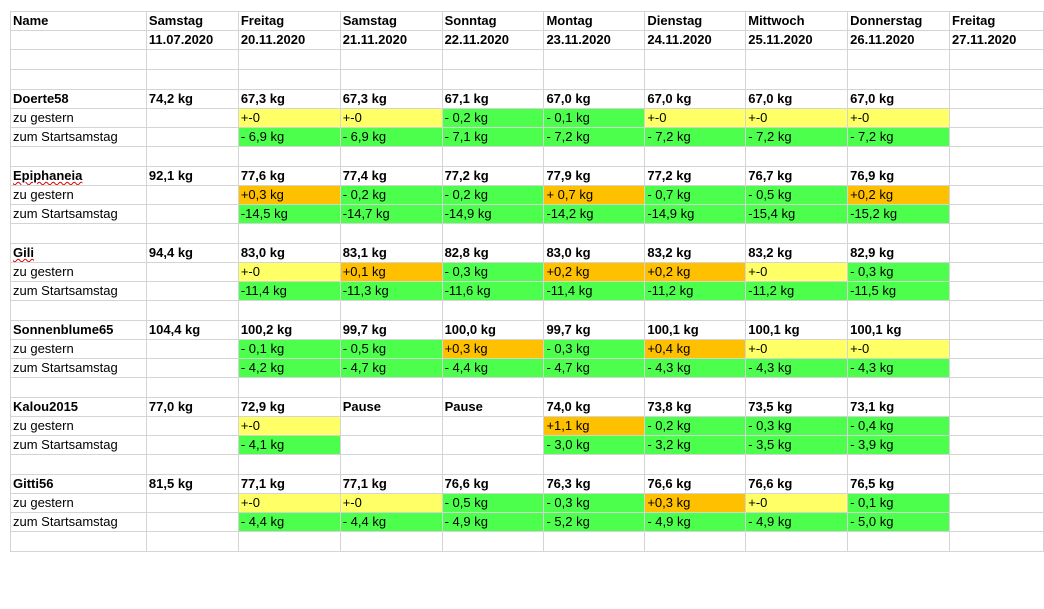 The image size is (1044, 609). Describe the element at coordinates (695, 349) in the screenshot. I see `day-change-cell: +0,4 kg` at that location.